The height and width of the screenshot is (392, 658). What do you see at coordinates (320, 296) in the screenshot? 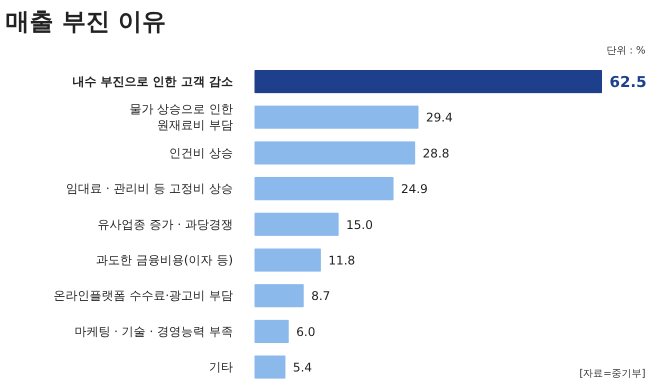
I see `data-label: 8.7` at bounding box center [320, 296].